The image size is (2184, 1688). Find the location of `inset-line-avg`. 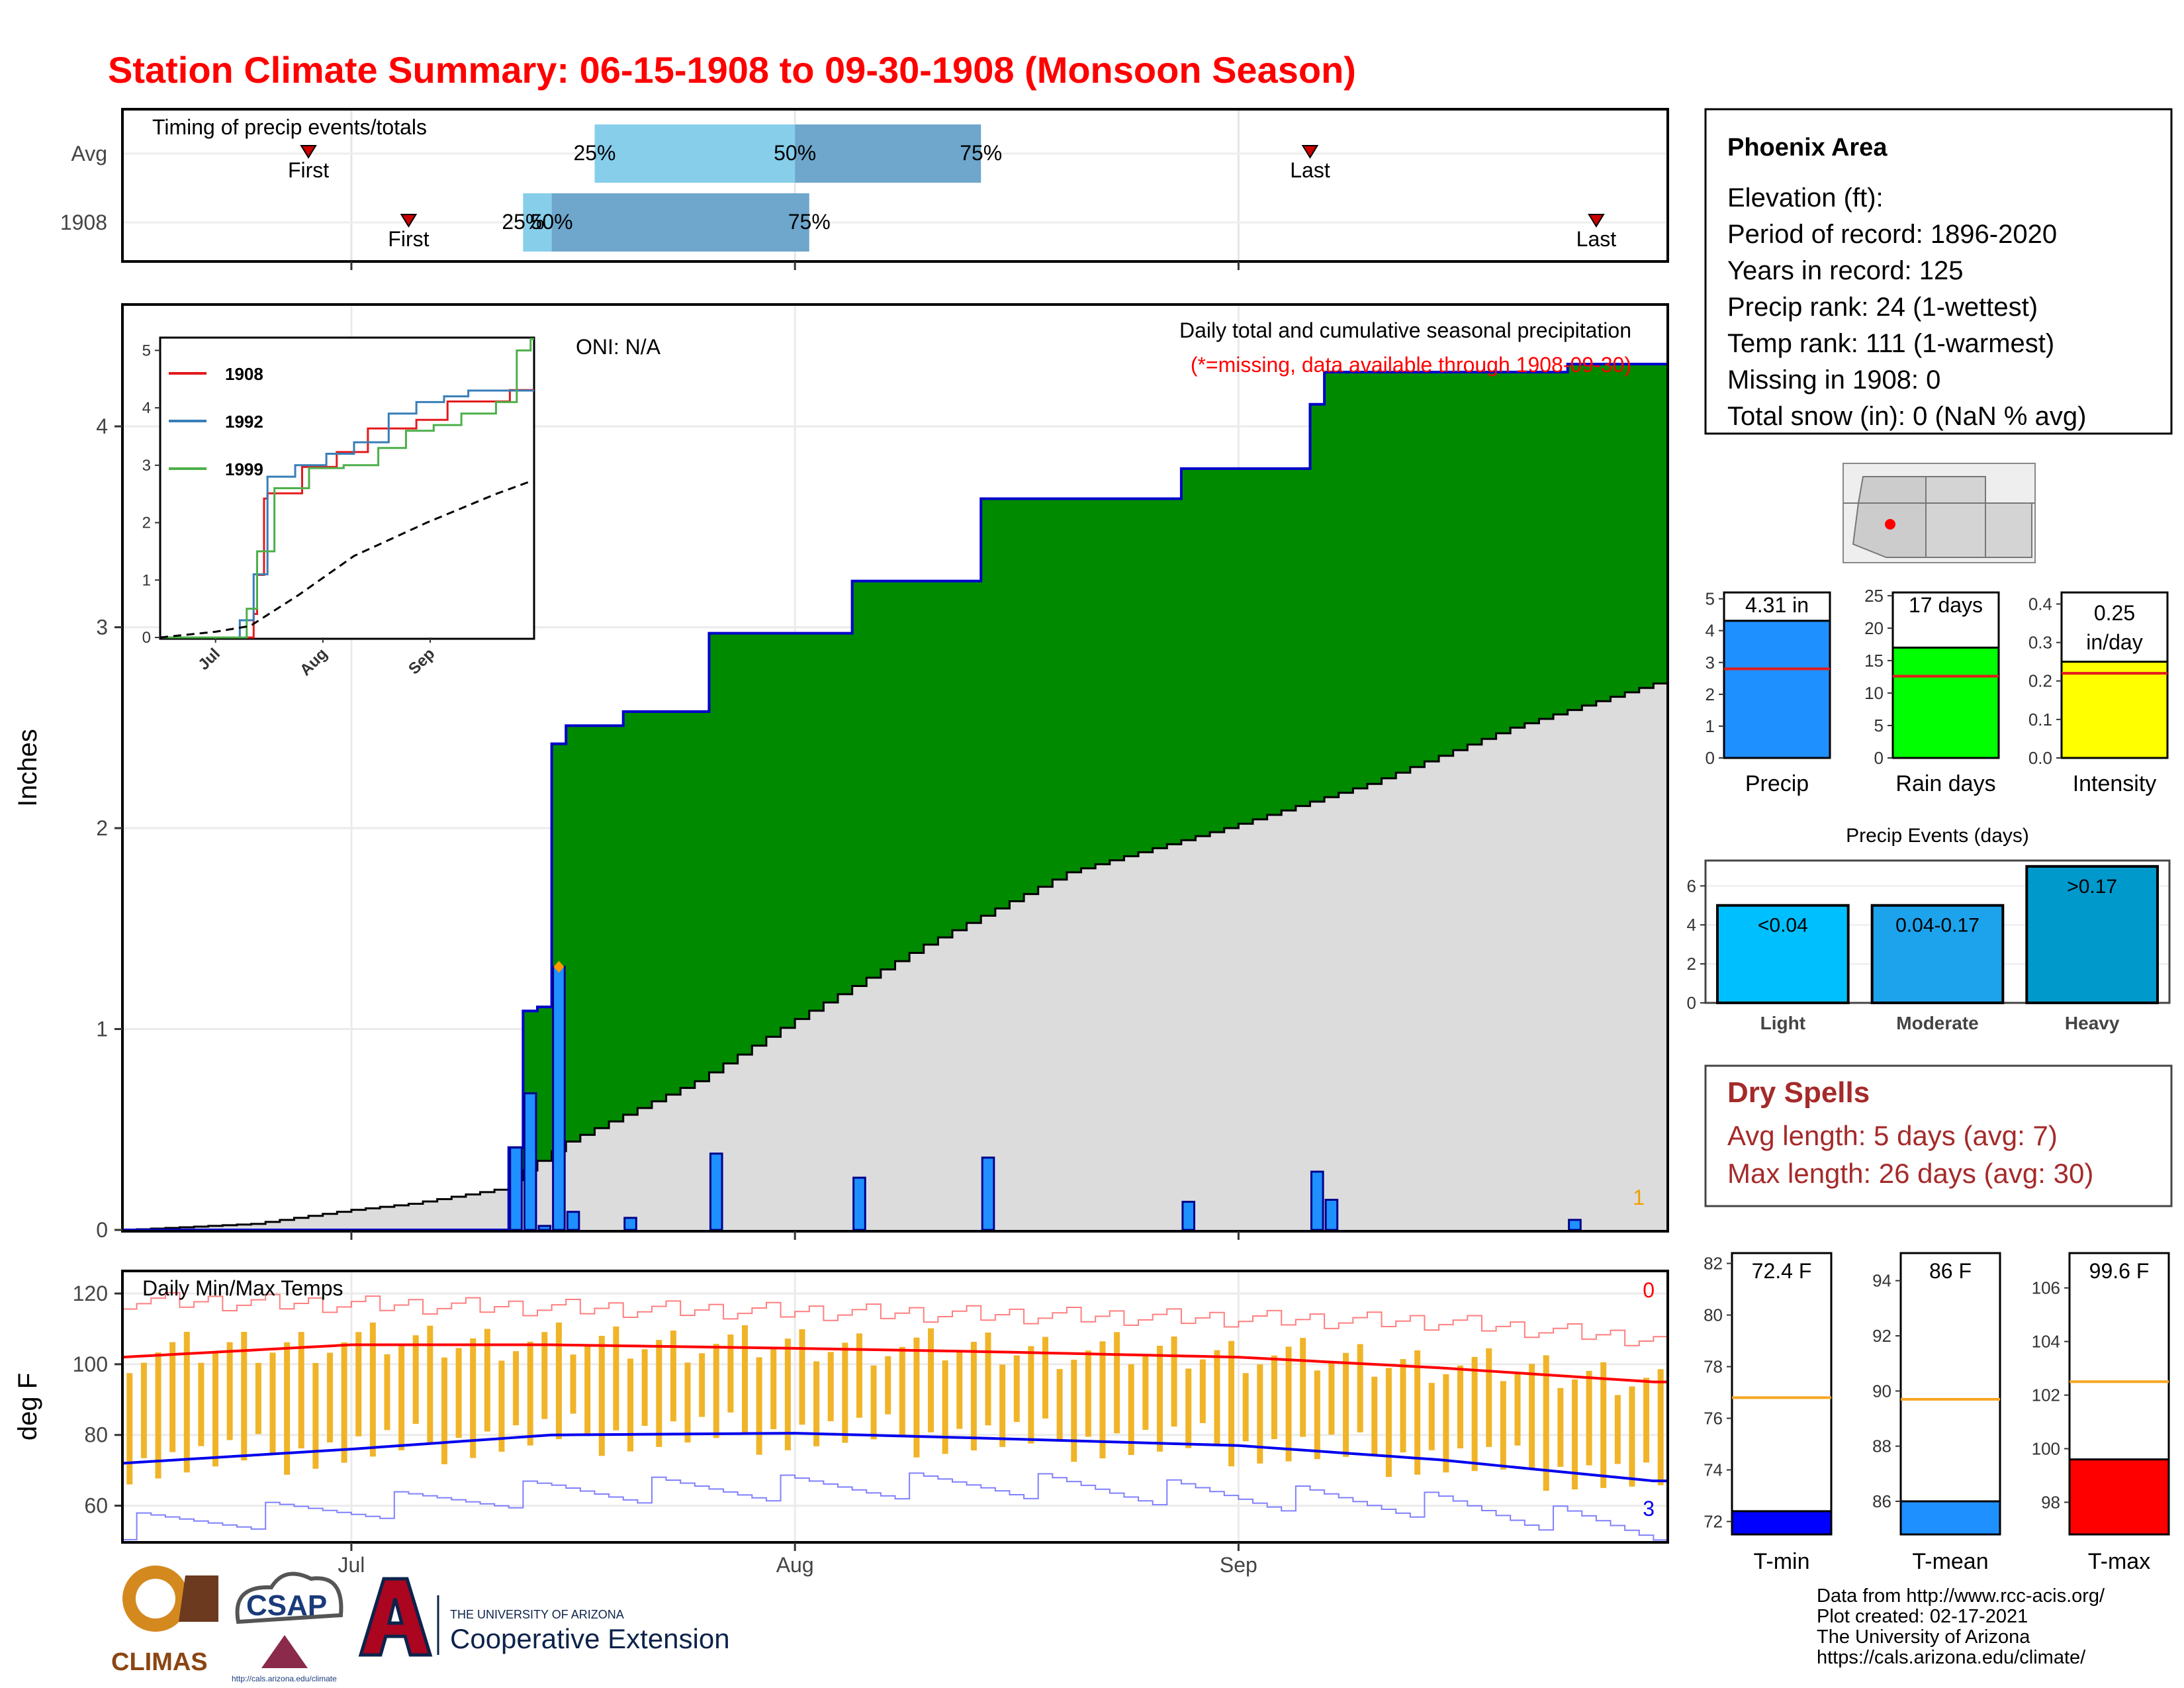

inset-line-avg is located at coordinates (346, 559).